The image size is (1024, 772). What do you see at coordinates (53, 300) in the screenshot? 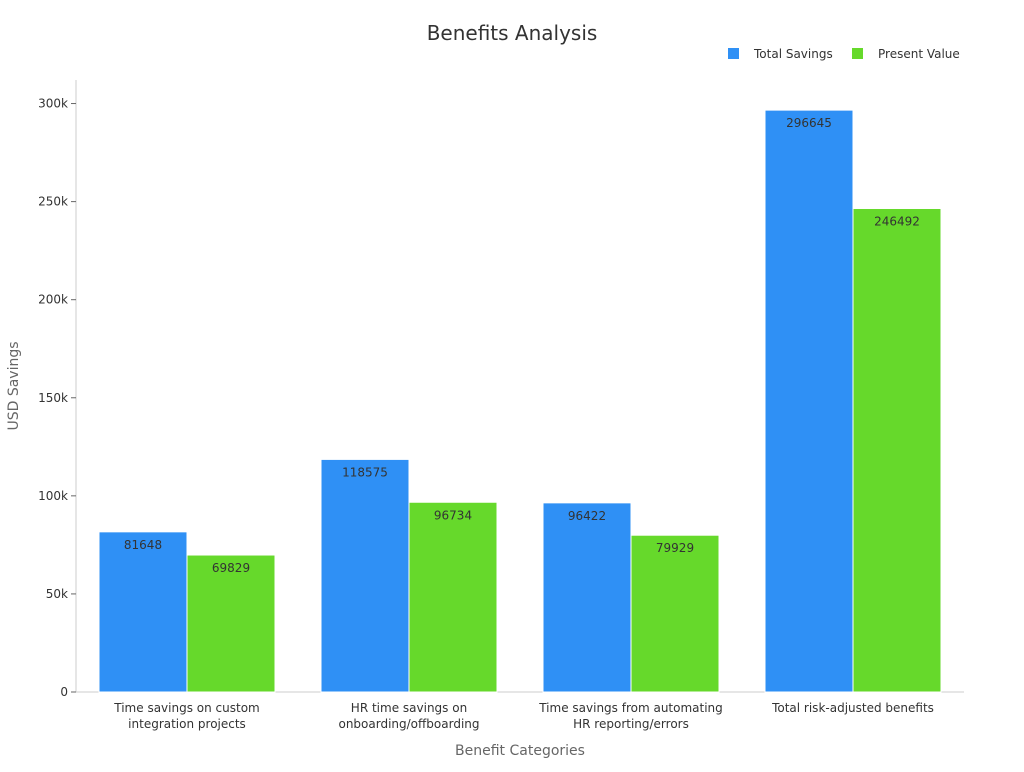
I see `y-tick-label: 200k` at bounding box center [53, 300].